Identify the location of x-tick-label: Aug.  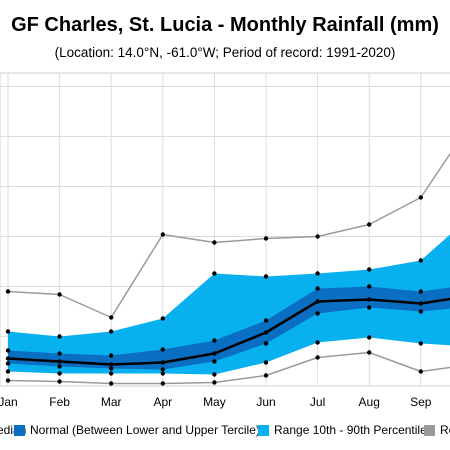
(369, 402).